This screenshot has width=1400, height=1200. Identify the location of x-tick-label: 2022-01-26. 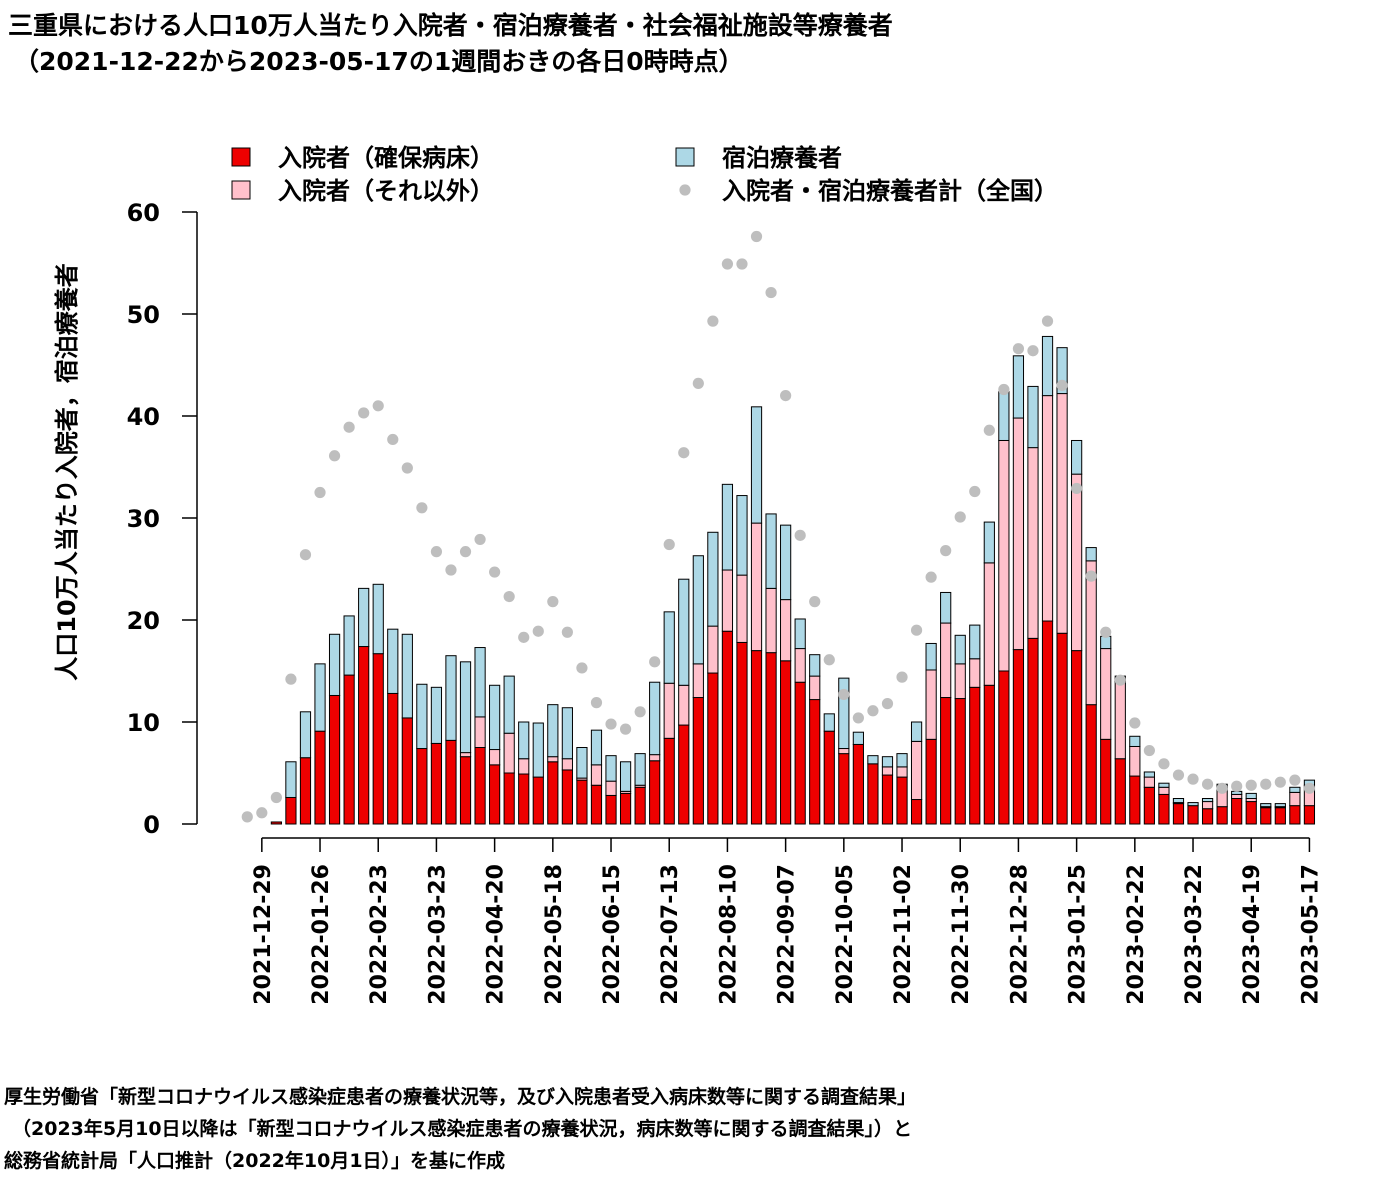
(321, 934).